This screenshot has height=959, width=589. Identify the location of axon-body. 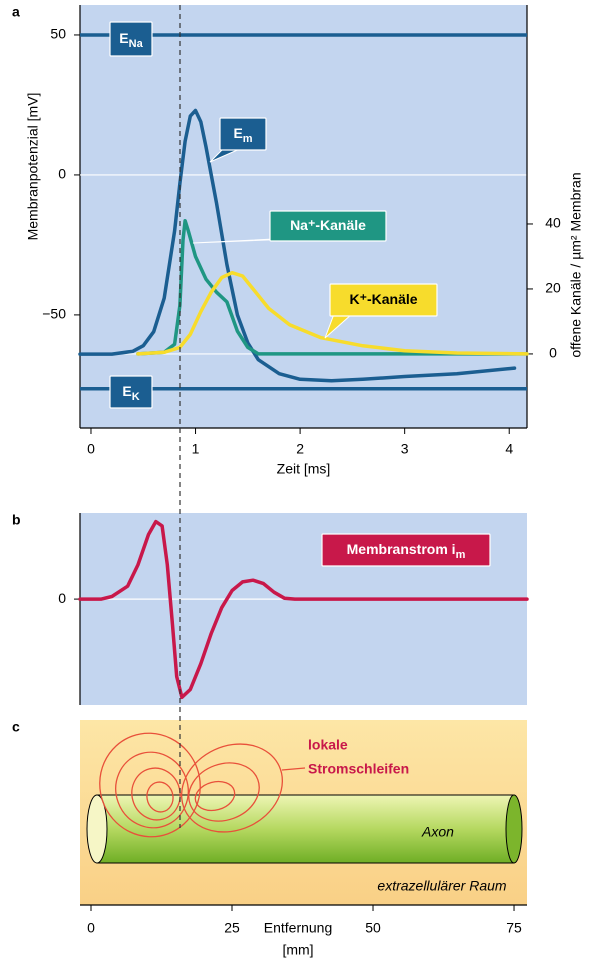
(305, 829).